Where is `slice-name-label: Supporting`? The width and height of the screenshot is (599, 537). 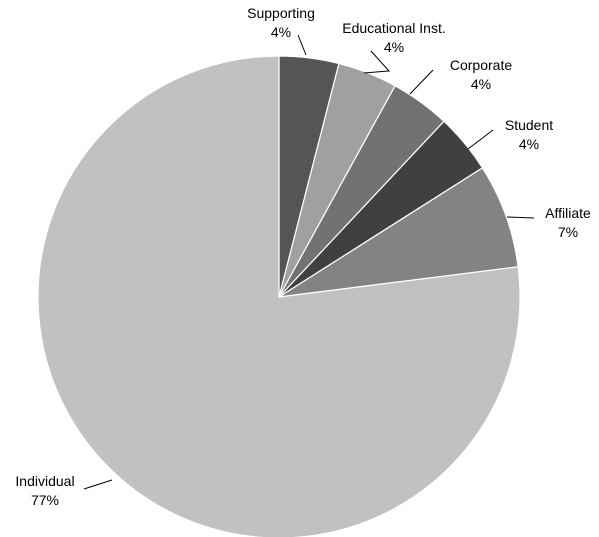
slice-name-label: Supporting is located at coordinates (281, 13).